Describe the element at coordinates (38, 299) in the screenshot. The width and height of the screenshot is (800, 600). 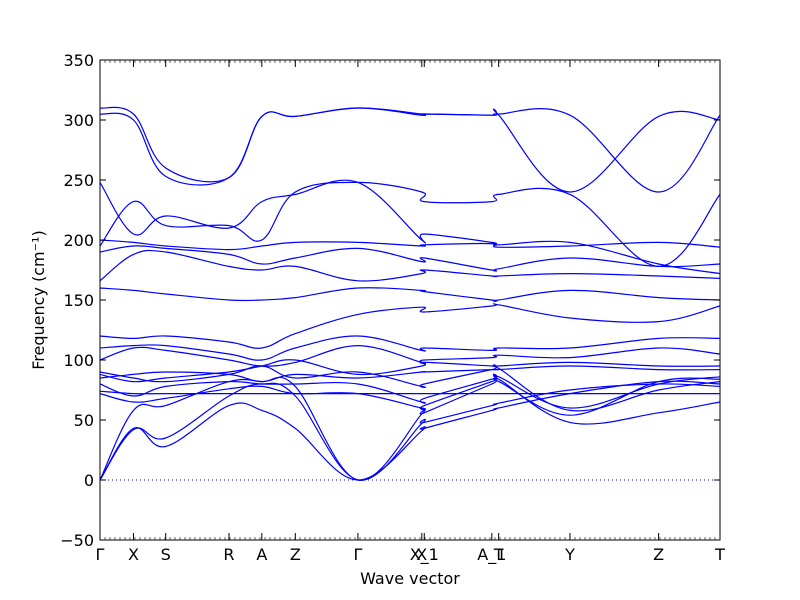
I see `y-axis-label: Frequency (cm⁻¹)` at that location.